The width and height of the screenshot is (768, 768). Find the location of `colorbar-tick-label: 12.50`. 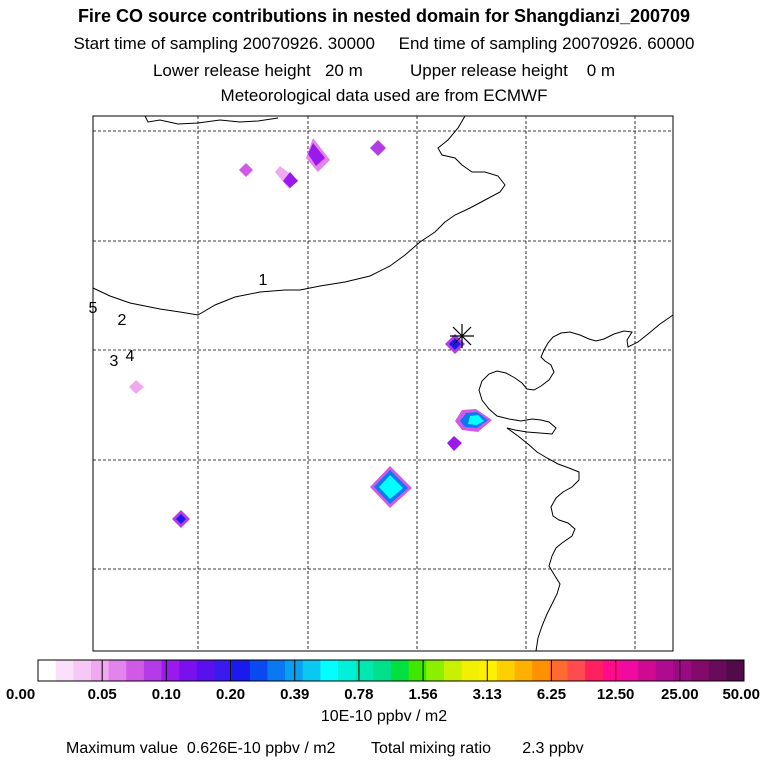

colorbar-tick-label: 12.50 is located at coordinates (616, 694).